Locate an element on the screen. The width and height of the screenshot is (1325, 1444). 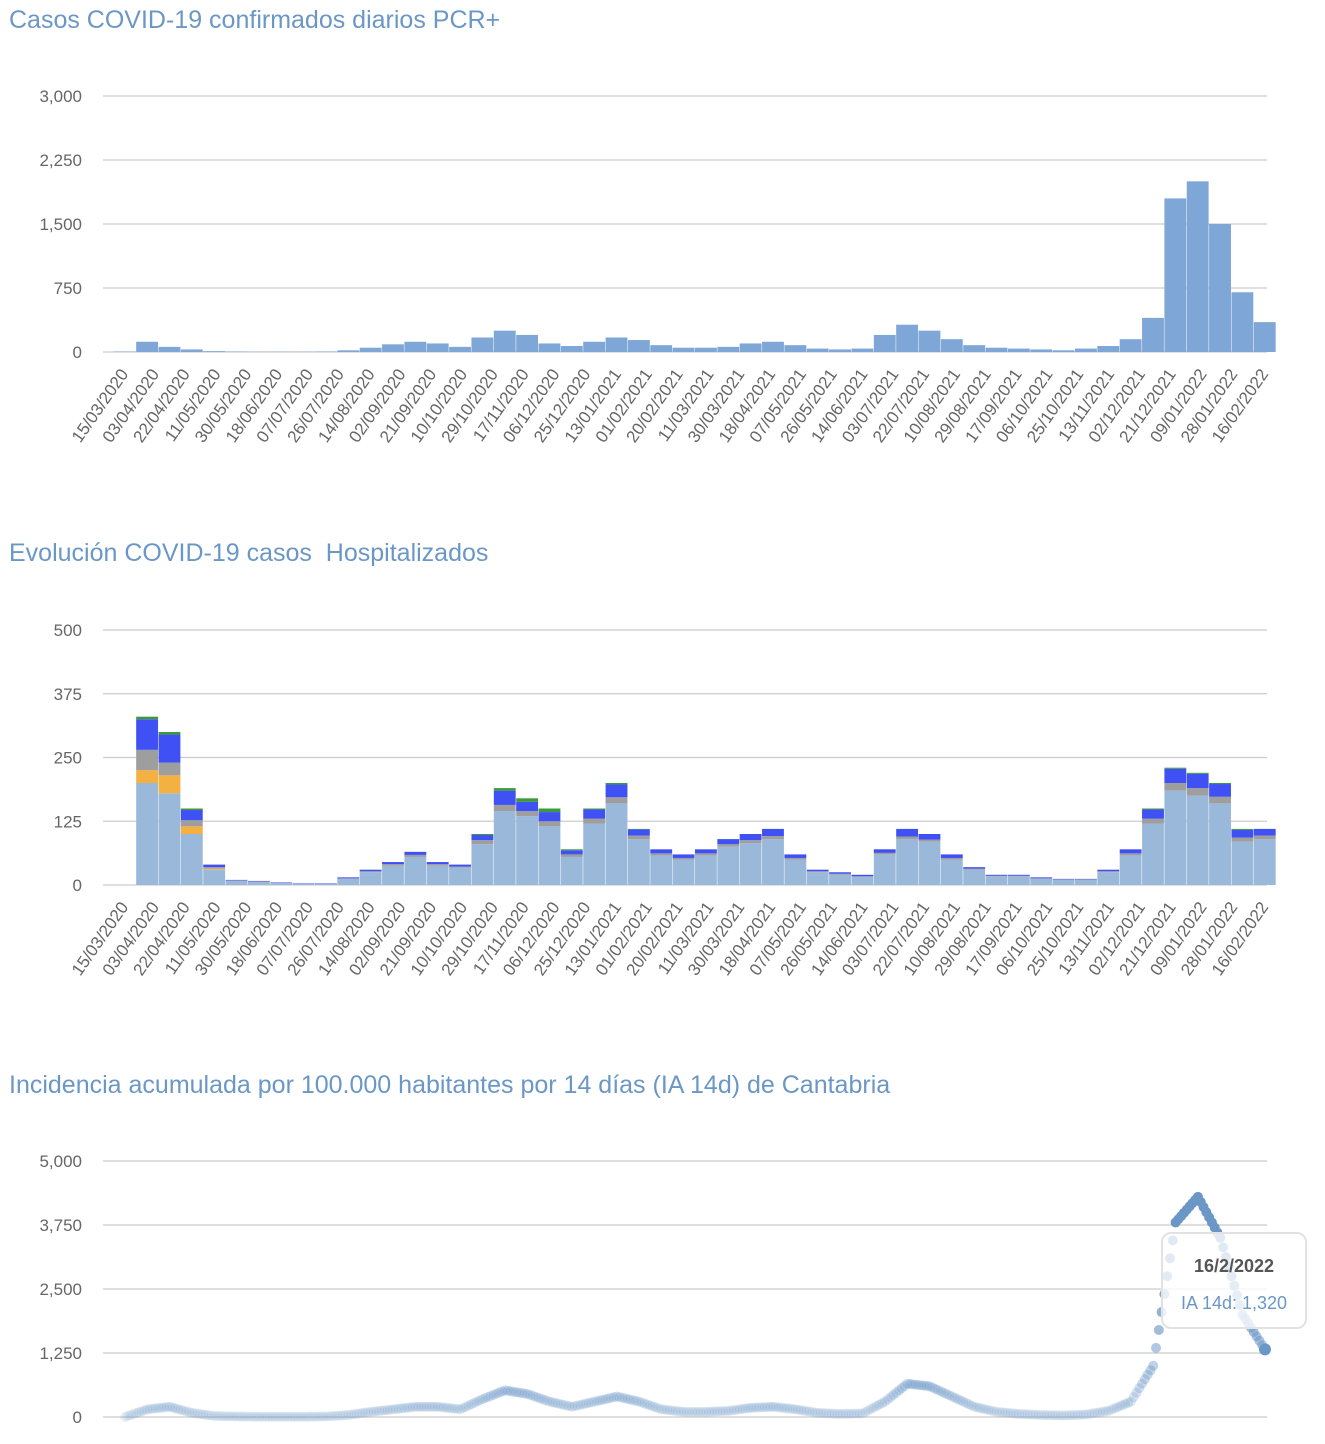
y-tick-label: 250 is located at coordinates (68, 758).